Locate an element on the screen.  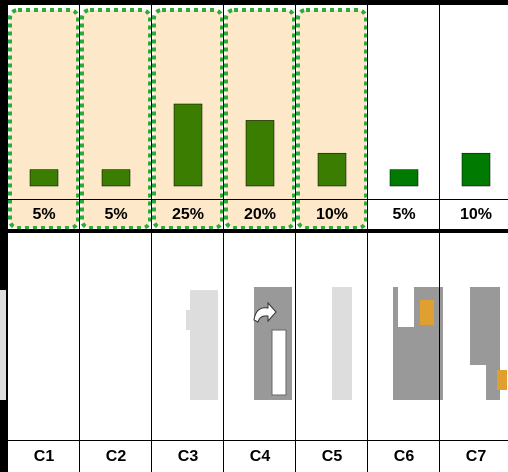
category-label: C2 is located at coordinates (116, 456).